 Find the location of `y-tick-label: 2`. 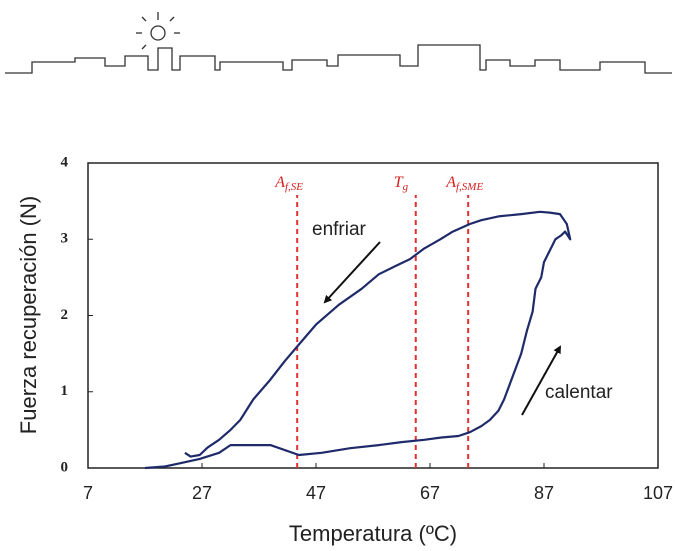

y-tick-label: 2 is located at coordinates (65, 315).